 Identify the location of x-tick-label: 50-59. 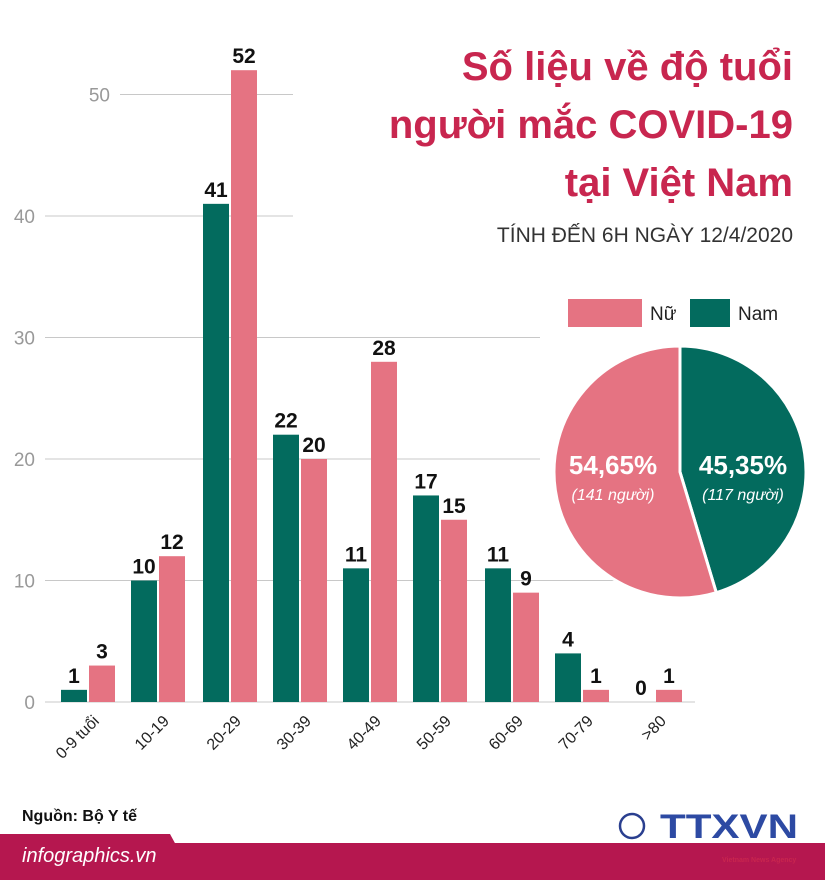
(434, 733).